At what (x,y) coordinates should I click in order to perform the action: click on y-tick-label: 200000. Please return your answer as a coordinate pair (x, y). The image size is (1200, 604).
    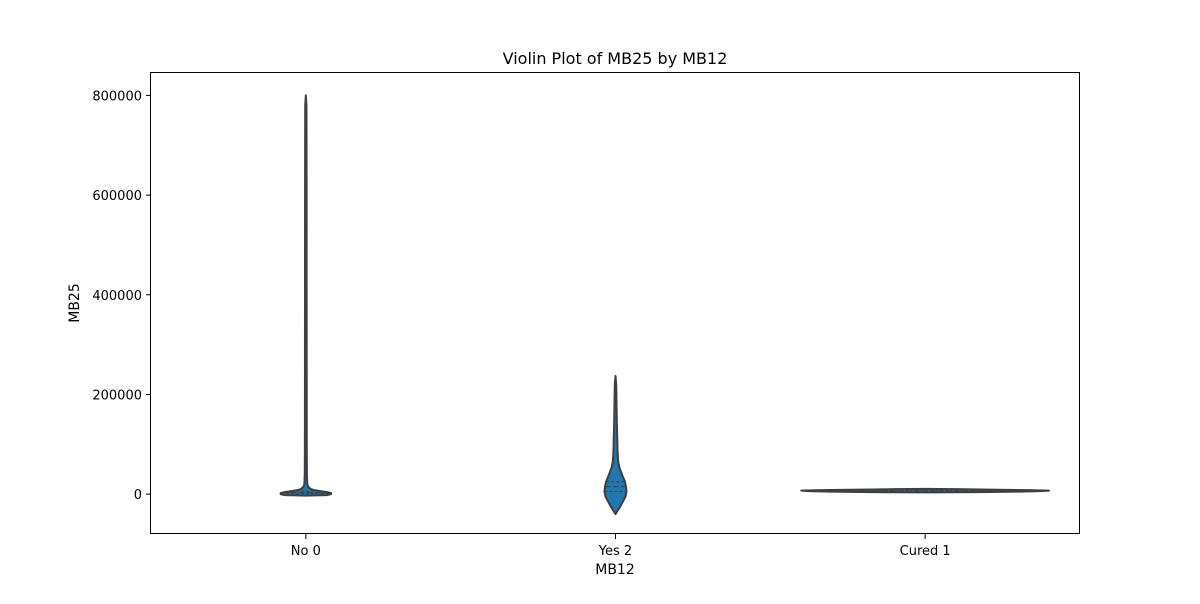
    Looking at the image, I should click on (117, 395).